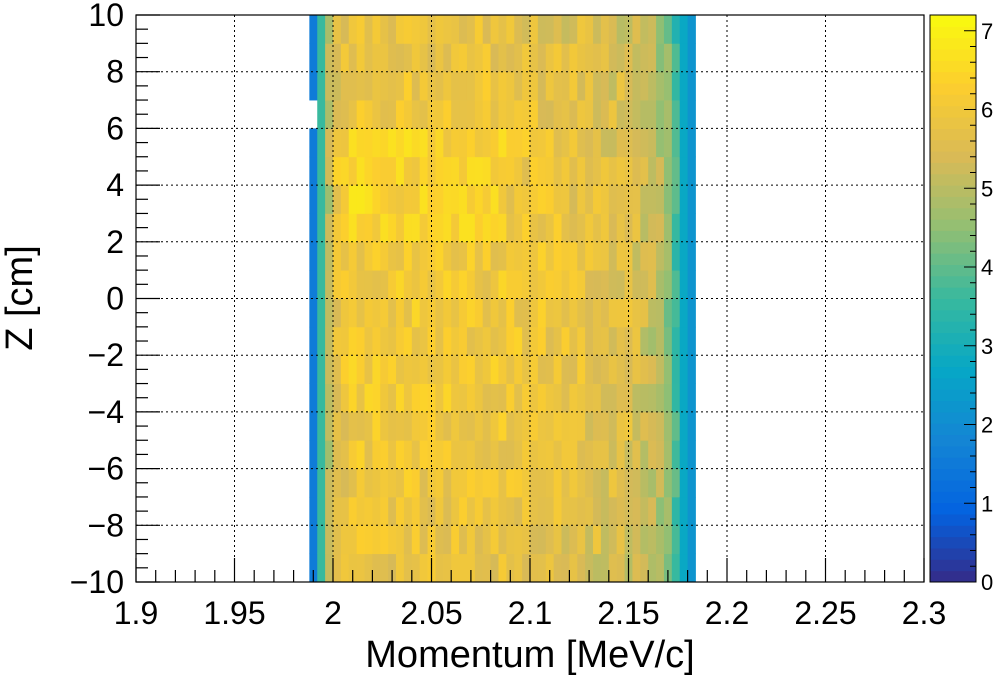  I want to click on x-tick-label: 2.15, so click(628, 613).